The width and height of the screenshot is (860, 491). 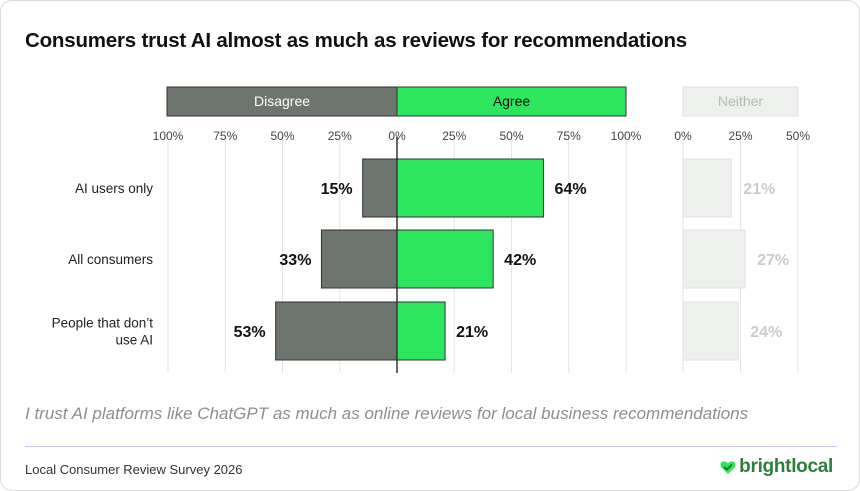 What do you see at coordinates (740, 136) in the screenshot?
I see `neither-tick-label: 25%` at bounding box center [740, 136].